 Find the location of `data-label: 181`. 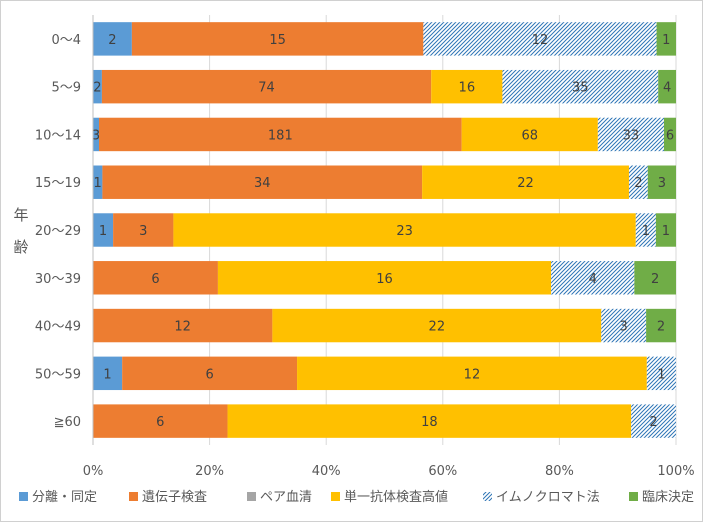

data-label: 181 is located at coordinates (280, 135).